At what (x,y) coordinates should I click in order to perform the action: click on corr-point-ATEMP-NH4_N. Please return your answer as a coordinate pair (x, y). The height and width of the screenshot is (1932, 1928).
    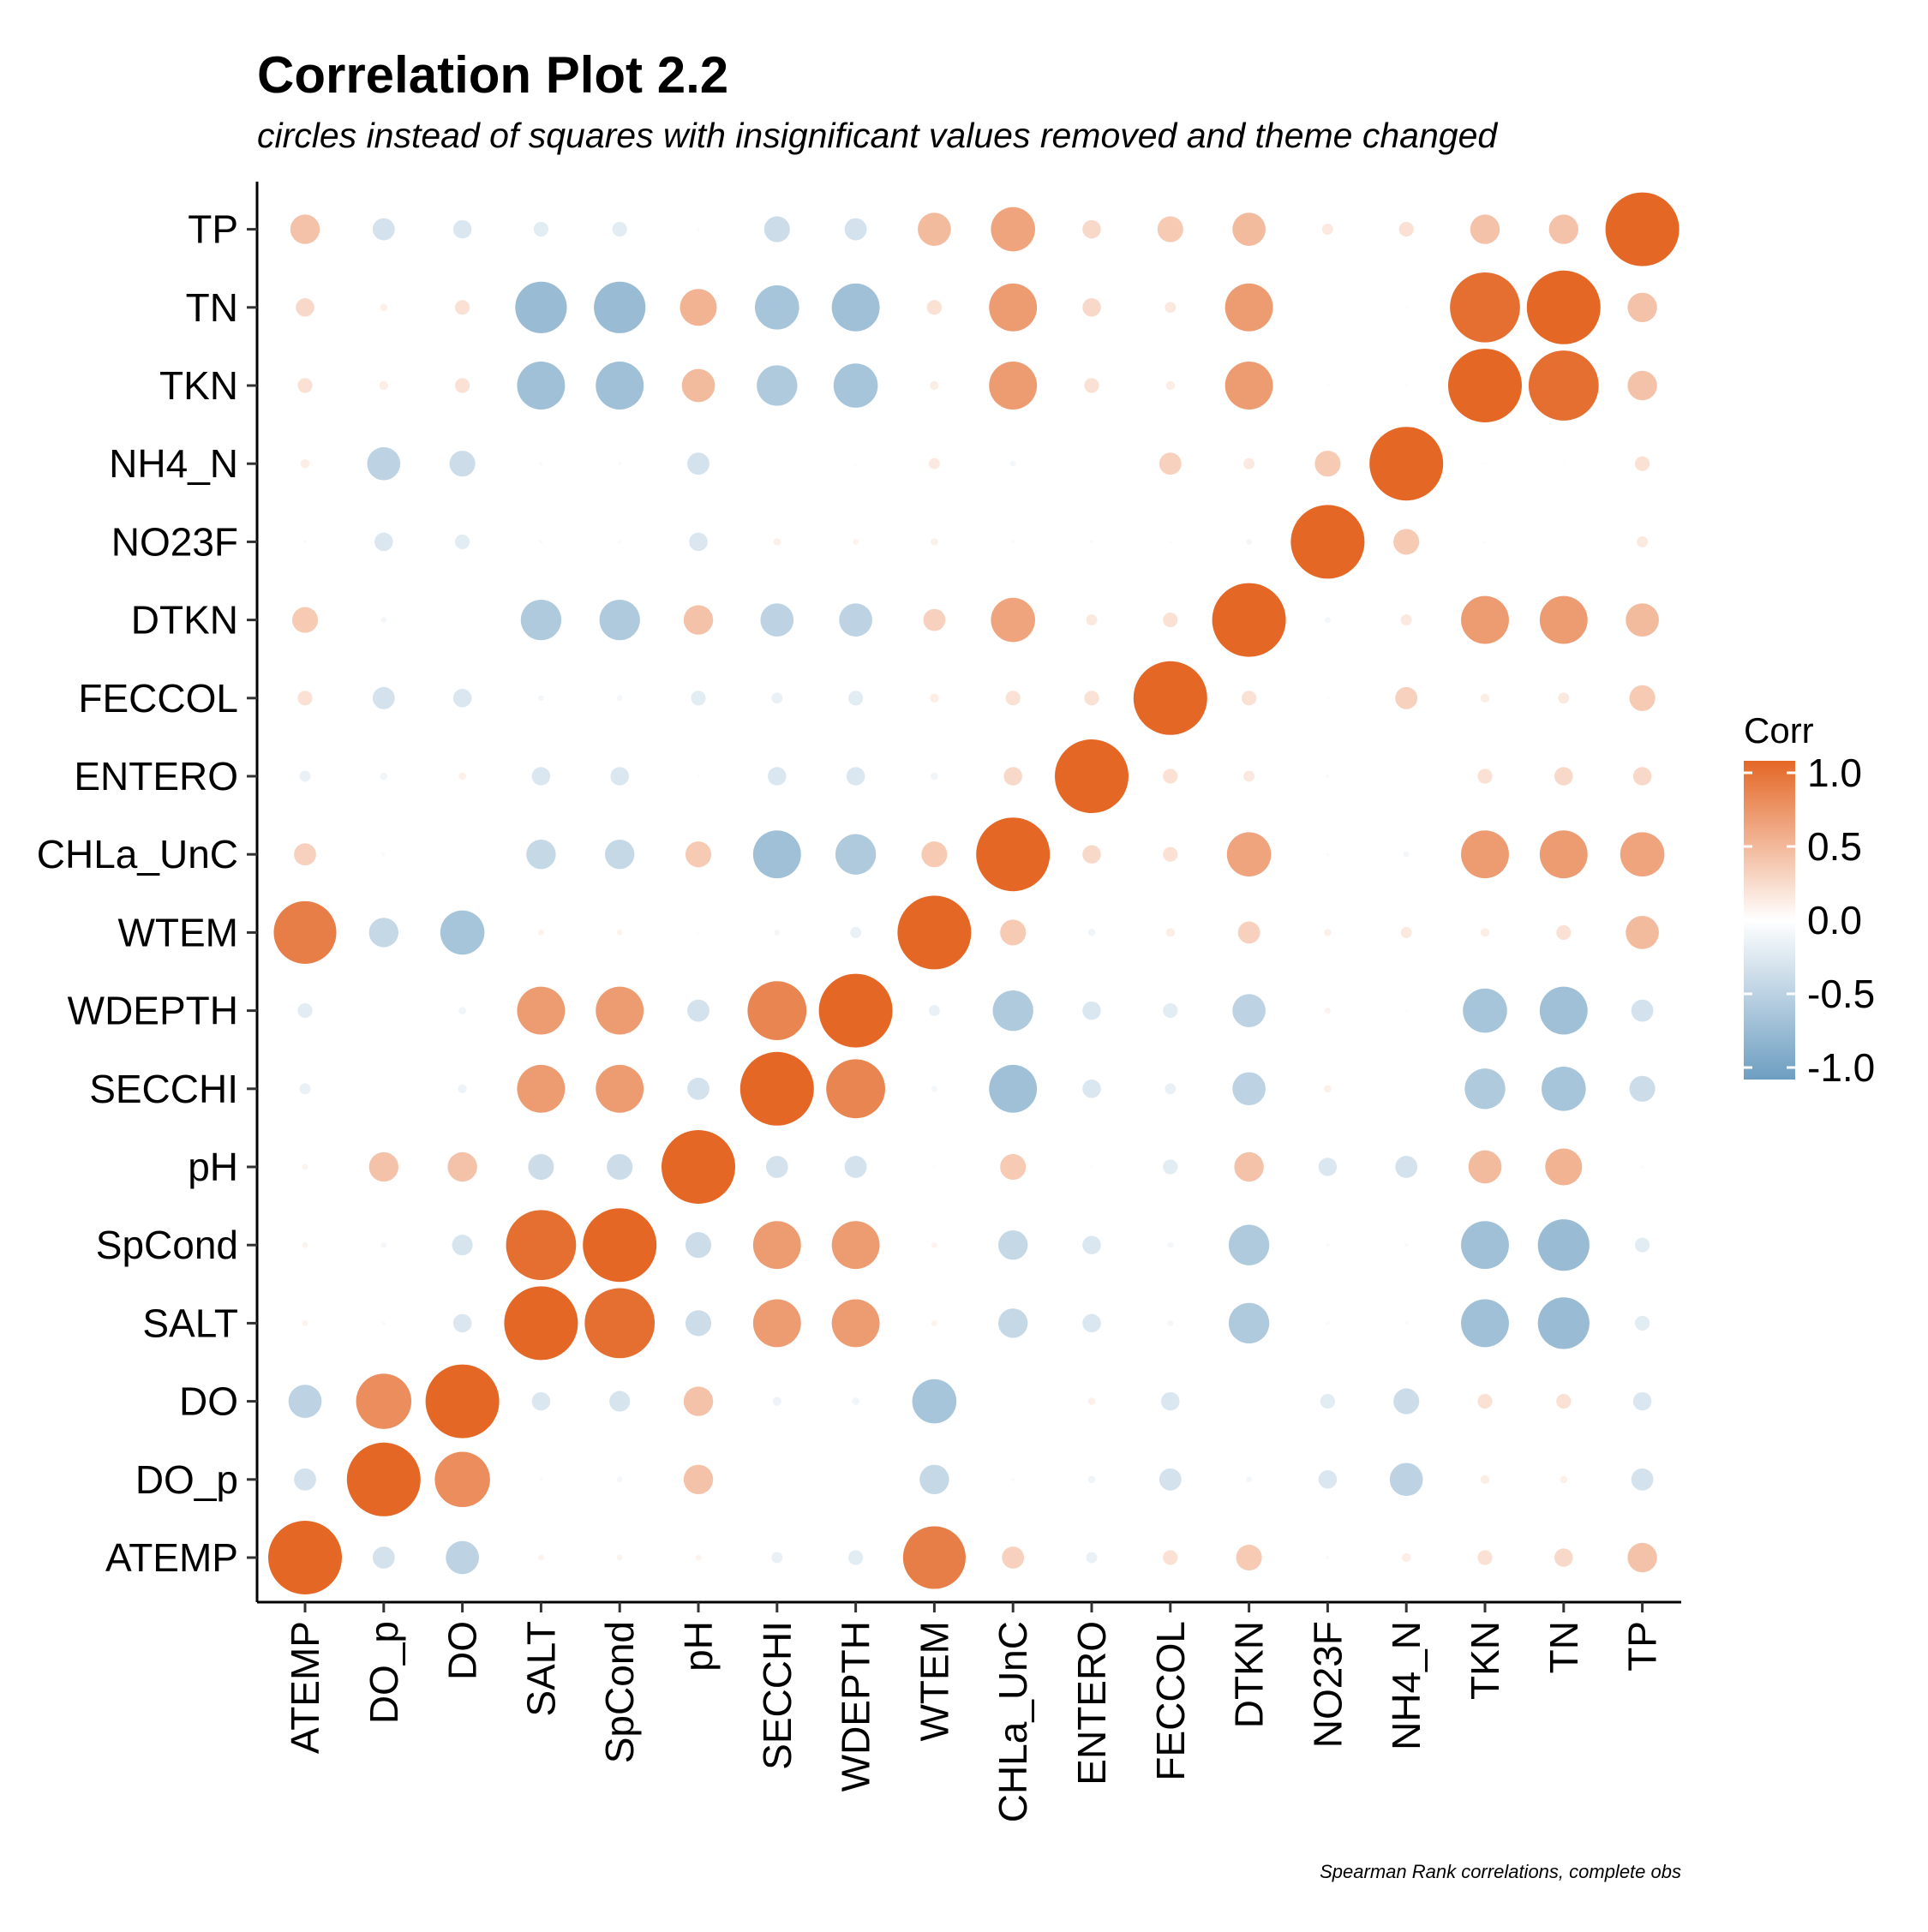
    Looking at the image, I should click on (1407, 1557).